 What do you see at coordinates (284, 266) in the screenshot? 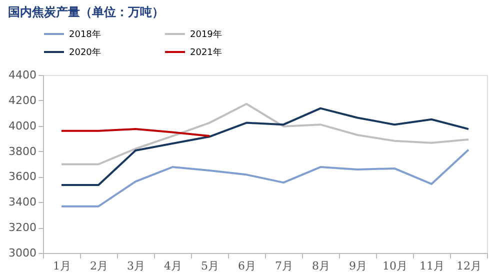
I see `x-tick-label: 7月` at bounding box center [284, 266].